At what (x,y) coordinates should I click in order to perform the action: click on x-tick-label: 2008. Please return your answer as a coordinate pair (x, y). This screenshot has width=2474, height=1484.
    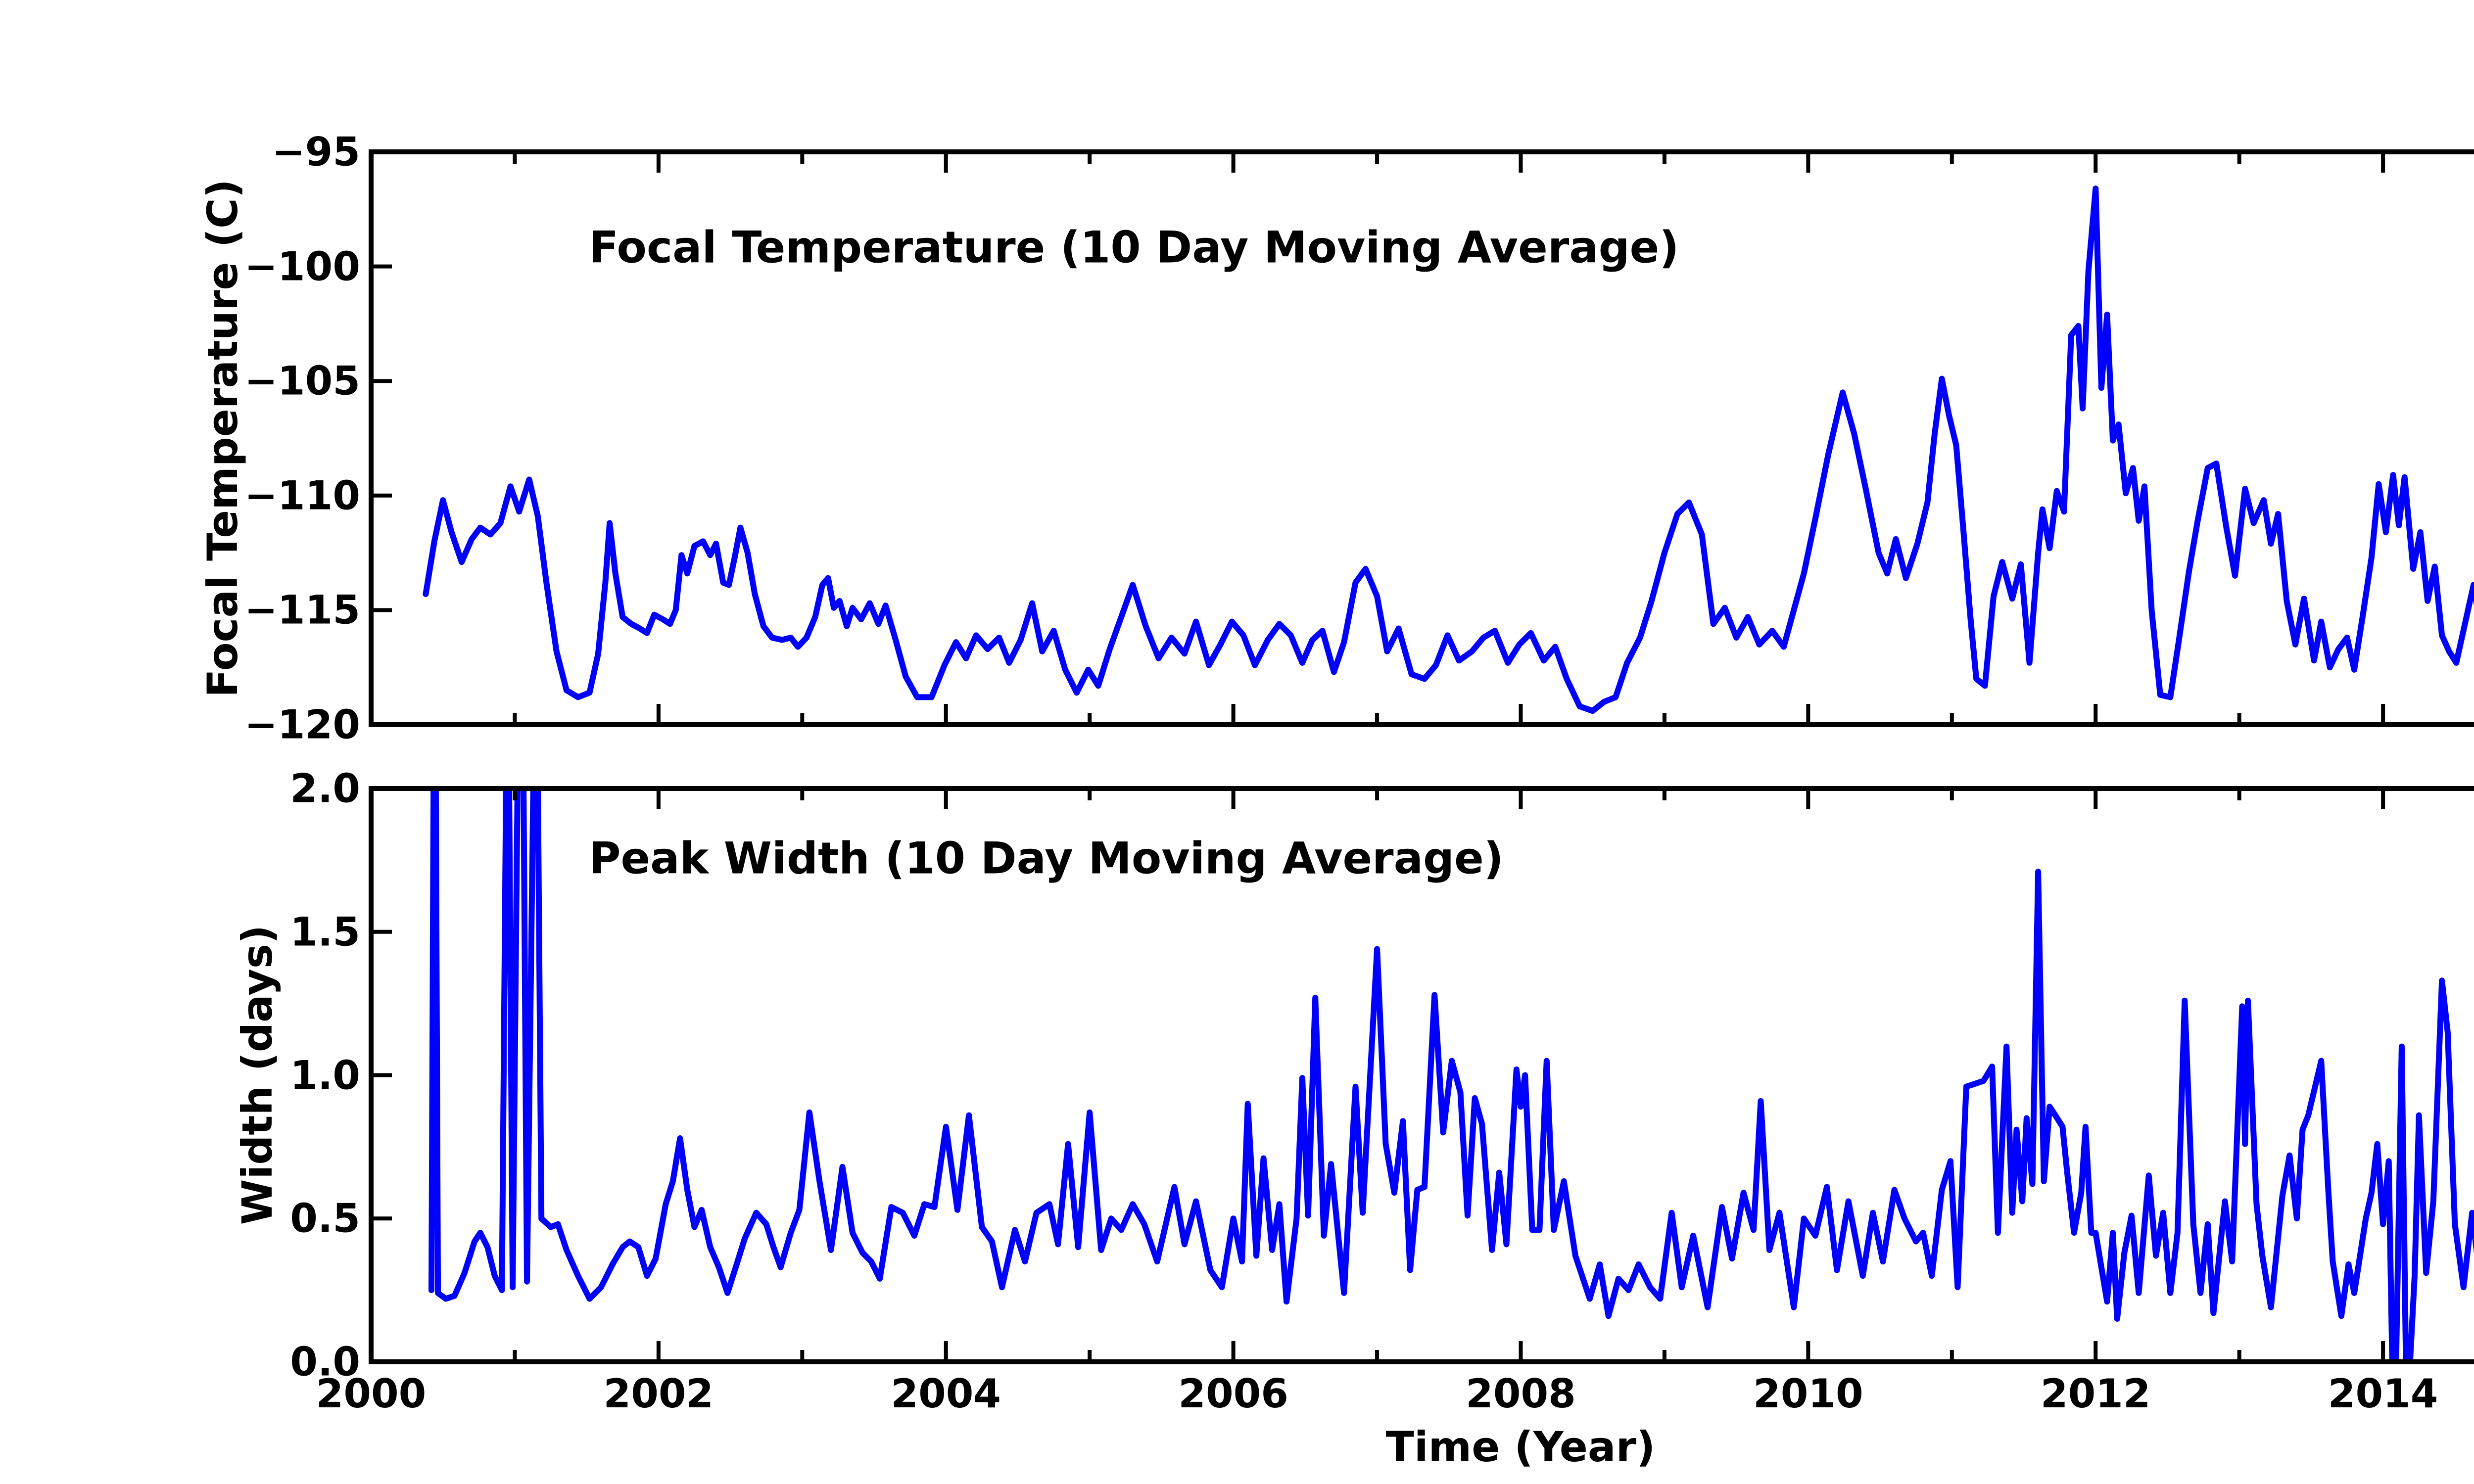
    Looking at the image, I should click on (1521, 1394).